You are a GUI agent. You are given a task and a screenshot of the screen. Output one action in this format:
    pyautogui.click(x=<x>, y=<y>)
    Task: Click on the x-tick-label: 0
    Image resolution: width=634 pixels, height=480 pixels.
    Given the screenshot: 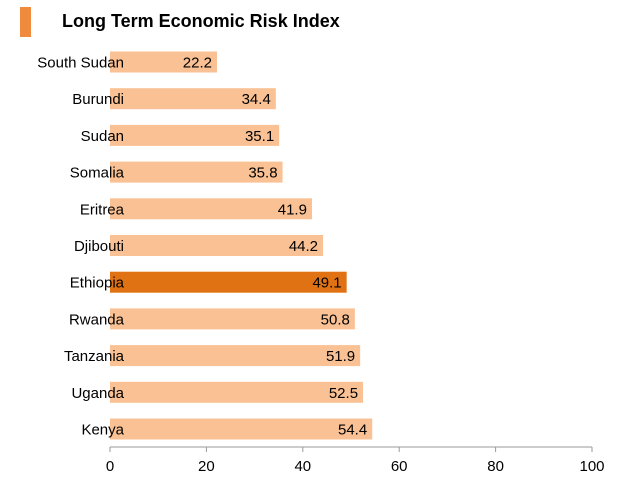 What is the action you would take?
    pyautogui.click(x=110, y=466)
    